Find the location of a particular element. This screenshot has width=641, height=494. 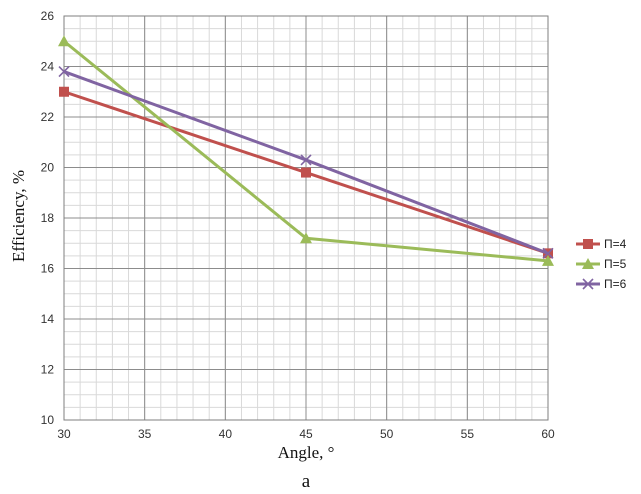

x-tick-label: 40 is located at coordinates (226, 434).